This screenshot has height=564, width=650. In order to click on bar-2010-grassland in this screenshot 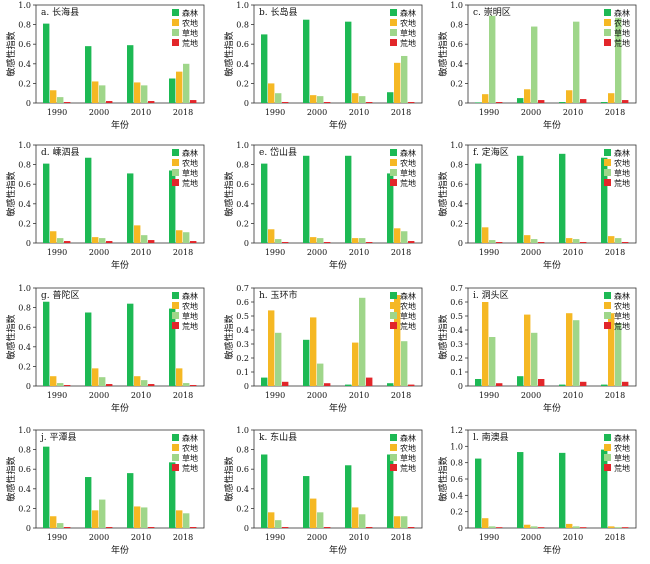, I will do `click(144, 383)`.